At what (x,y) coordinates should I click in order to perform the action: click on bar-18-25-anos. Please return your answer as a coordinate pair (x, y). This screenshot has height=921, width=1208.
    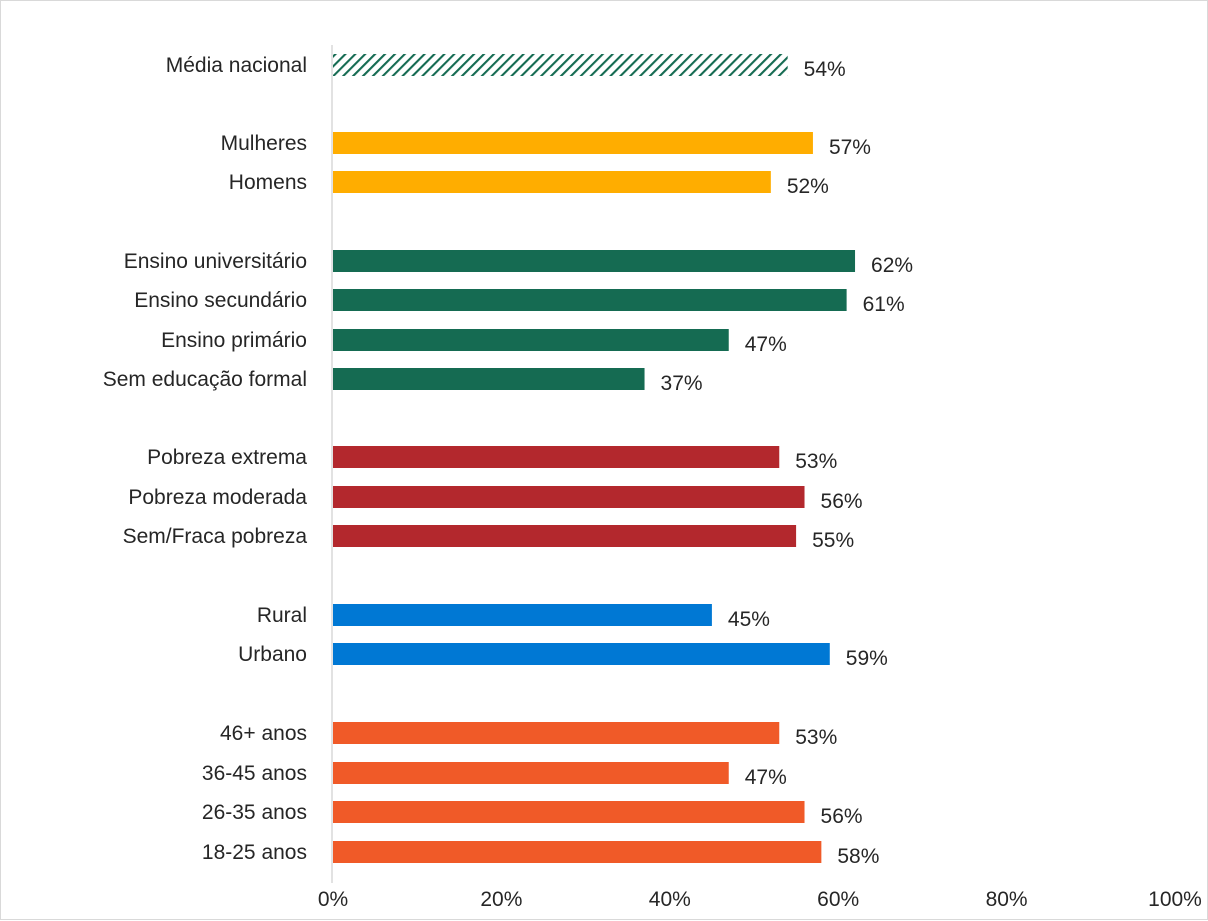
    Looking at the image, I should click on (577, 852).